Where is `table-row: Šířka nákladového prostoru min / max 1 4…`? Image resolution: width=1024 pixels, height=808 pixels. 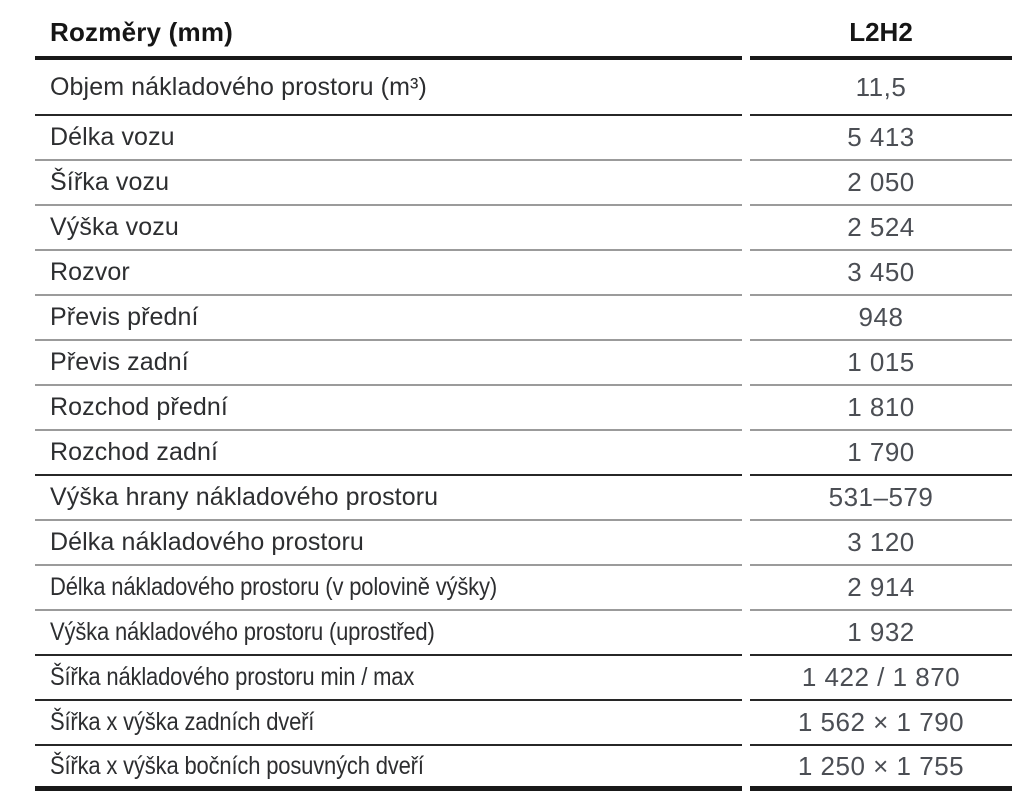
table-row: Šířka nákladového prostoru min / max 1 4… is located at coordinates (523, 678).